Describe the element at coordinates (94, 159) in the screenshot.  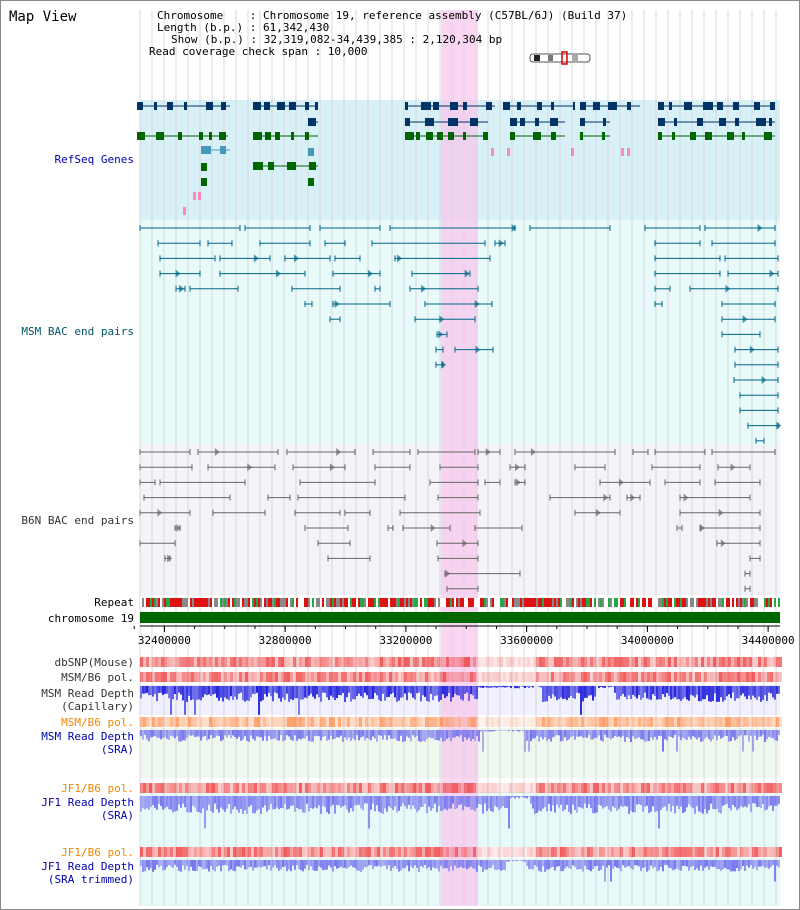
I see `track-label-refseq: RefSeq Genes` at that location.